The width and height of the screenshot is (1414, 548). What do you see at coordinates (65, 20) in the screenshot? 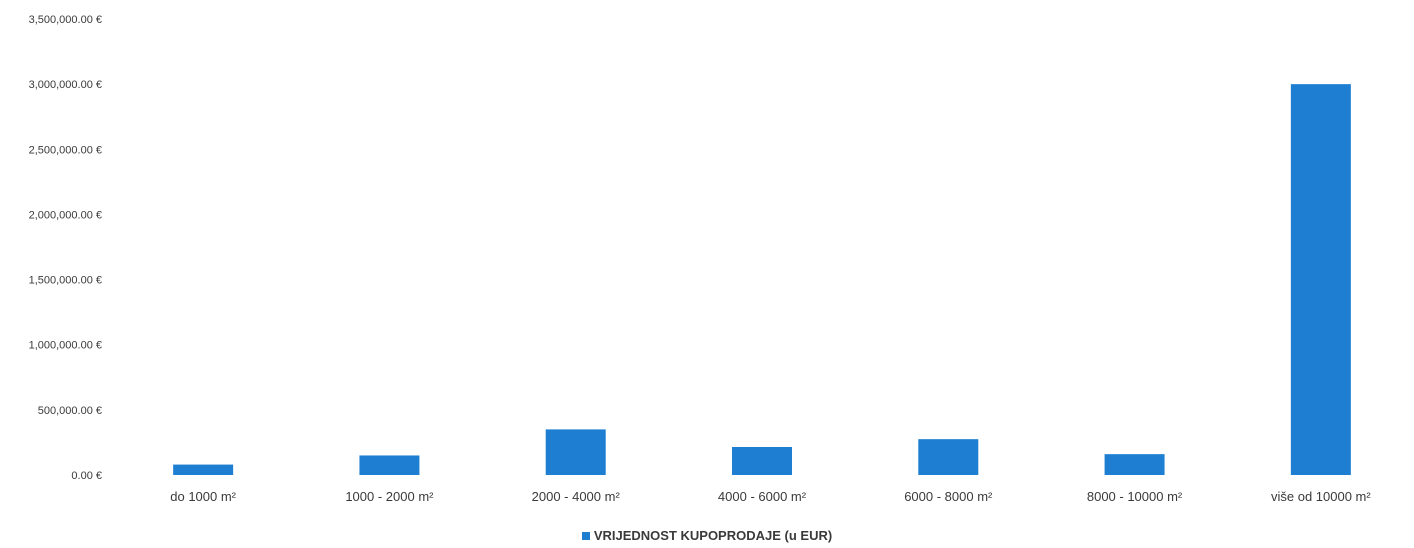
I see `y-tick-label: 3,500,000.00 €` at bounding box center [65, 20].